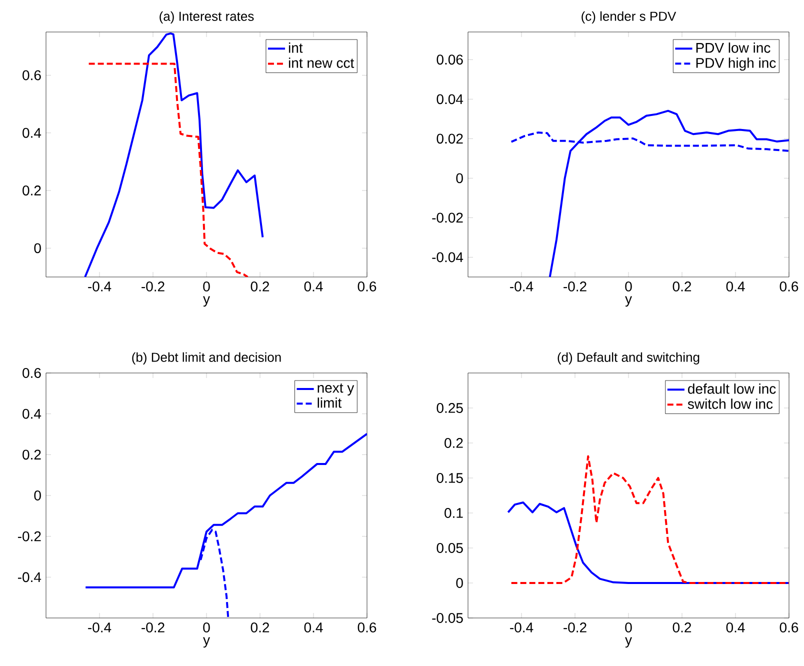  What do you see at coordinates (206, 358) in the screenshot?
I see `chart-title: (b) Debt limit and decision` at bounding box center [206, 358].